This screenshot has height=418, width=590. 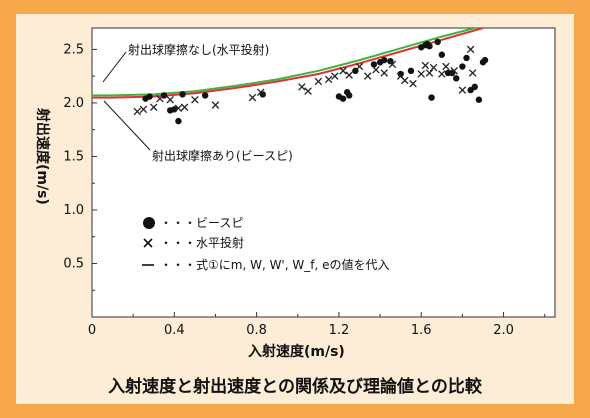 What do you see at coordinates (148, 243) in the screenshot?
I see `legend-cross-marker` at bounding box center [148, 243].